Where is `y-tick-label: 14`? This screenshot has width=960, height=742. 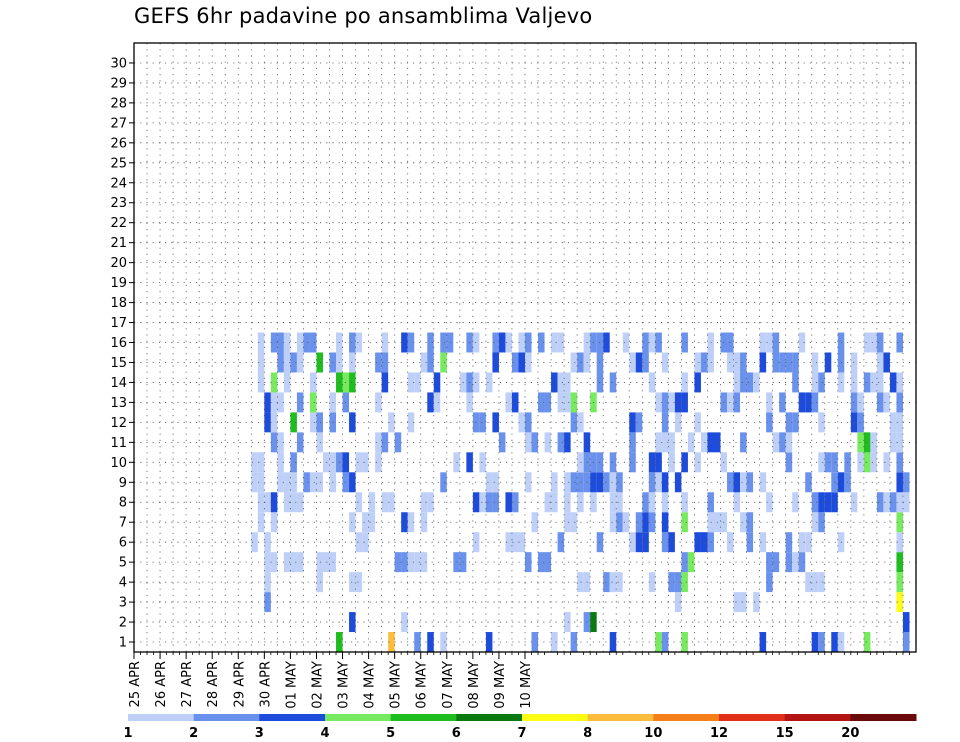
y-tick-label: 14 is located at coordinates (118, 383).